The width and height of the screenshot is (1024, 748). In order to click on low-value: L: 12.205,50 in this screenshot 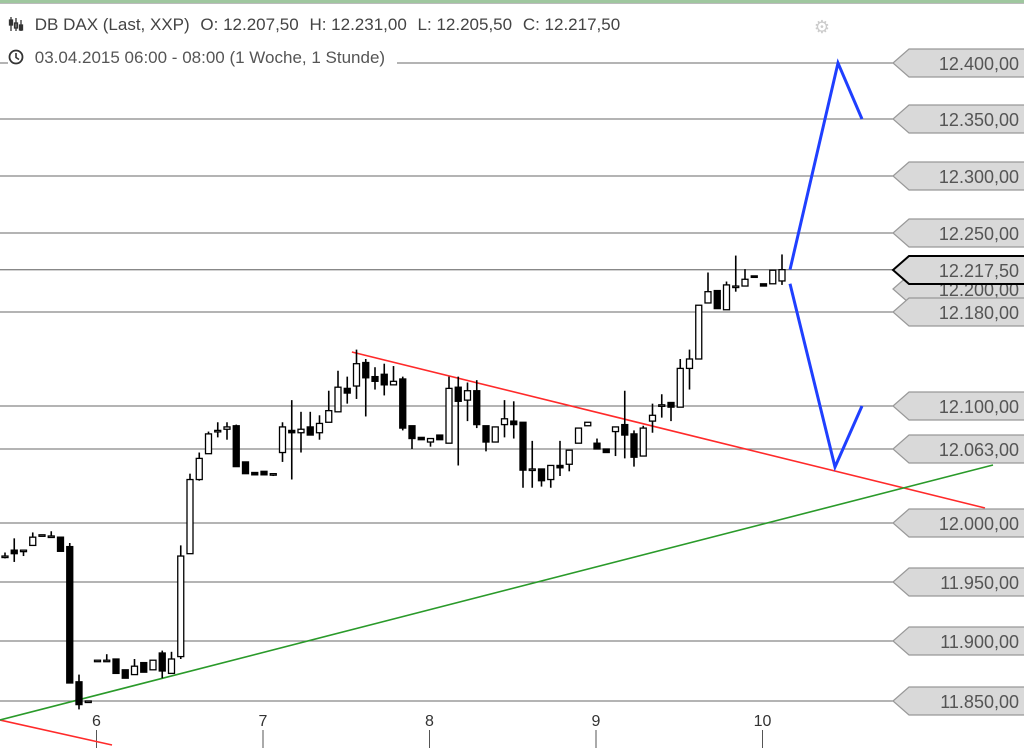, I will do `click(465, 24)`.